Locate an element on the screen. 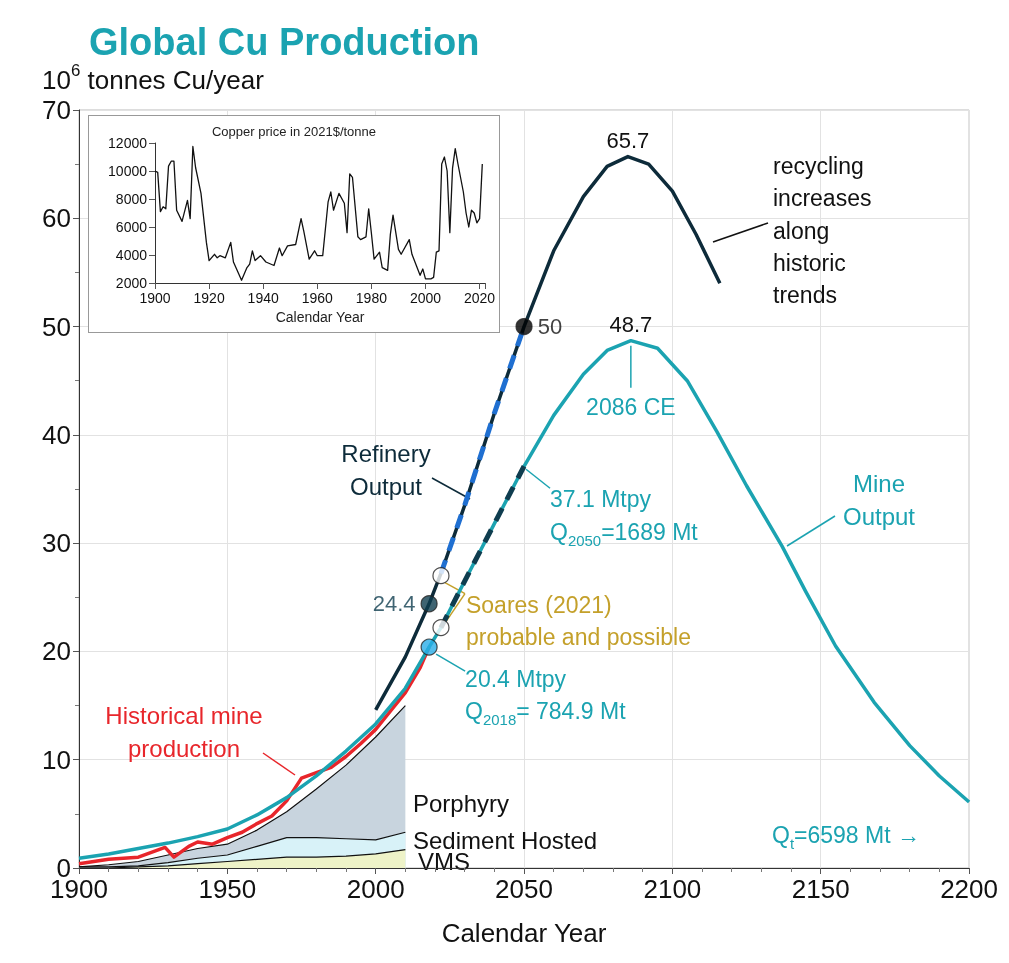 This screenshot has height=963, width=1009. y-tick-label: 30 is located at coordinates (56, 543).